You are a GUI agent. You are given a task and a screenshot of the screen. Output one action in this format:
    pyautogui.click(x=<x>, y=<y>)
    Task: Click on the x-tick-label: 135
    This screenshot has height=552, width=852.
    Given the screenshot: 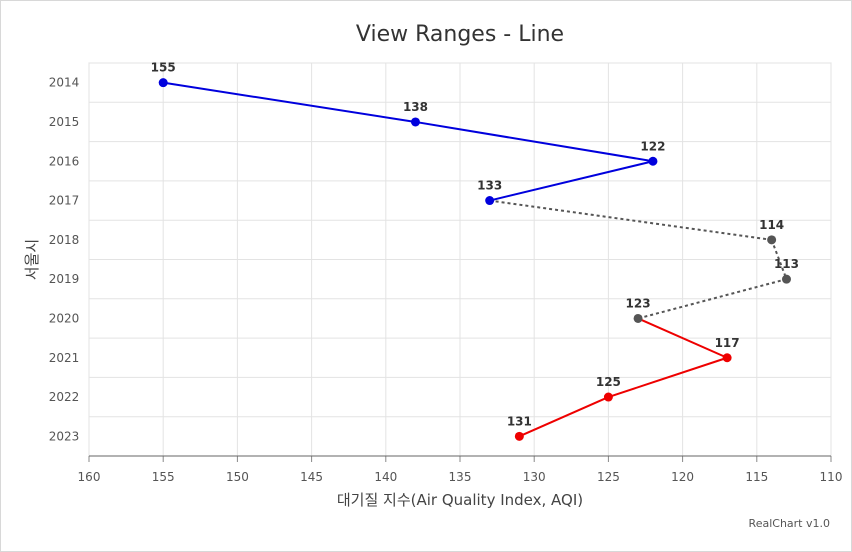 What is the action you would take?
    pyautogui.click(x=460, y=477)
    